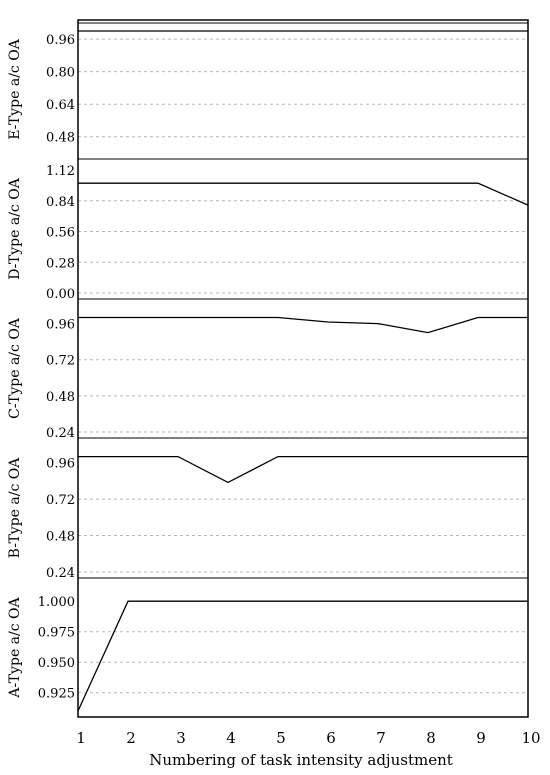 This screenshot has width=550, height=775. Describe the element at coordinates (381, 738) in the screenshot. I see `x-tick-label: 7` at that location.